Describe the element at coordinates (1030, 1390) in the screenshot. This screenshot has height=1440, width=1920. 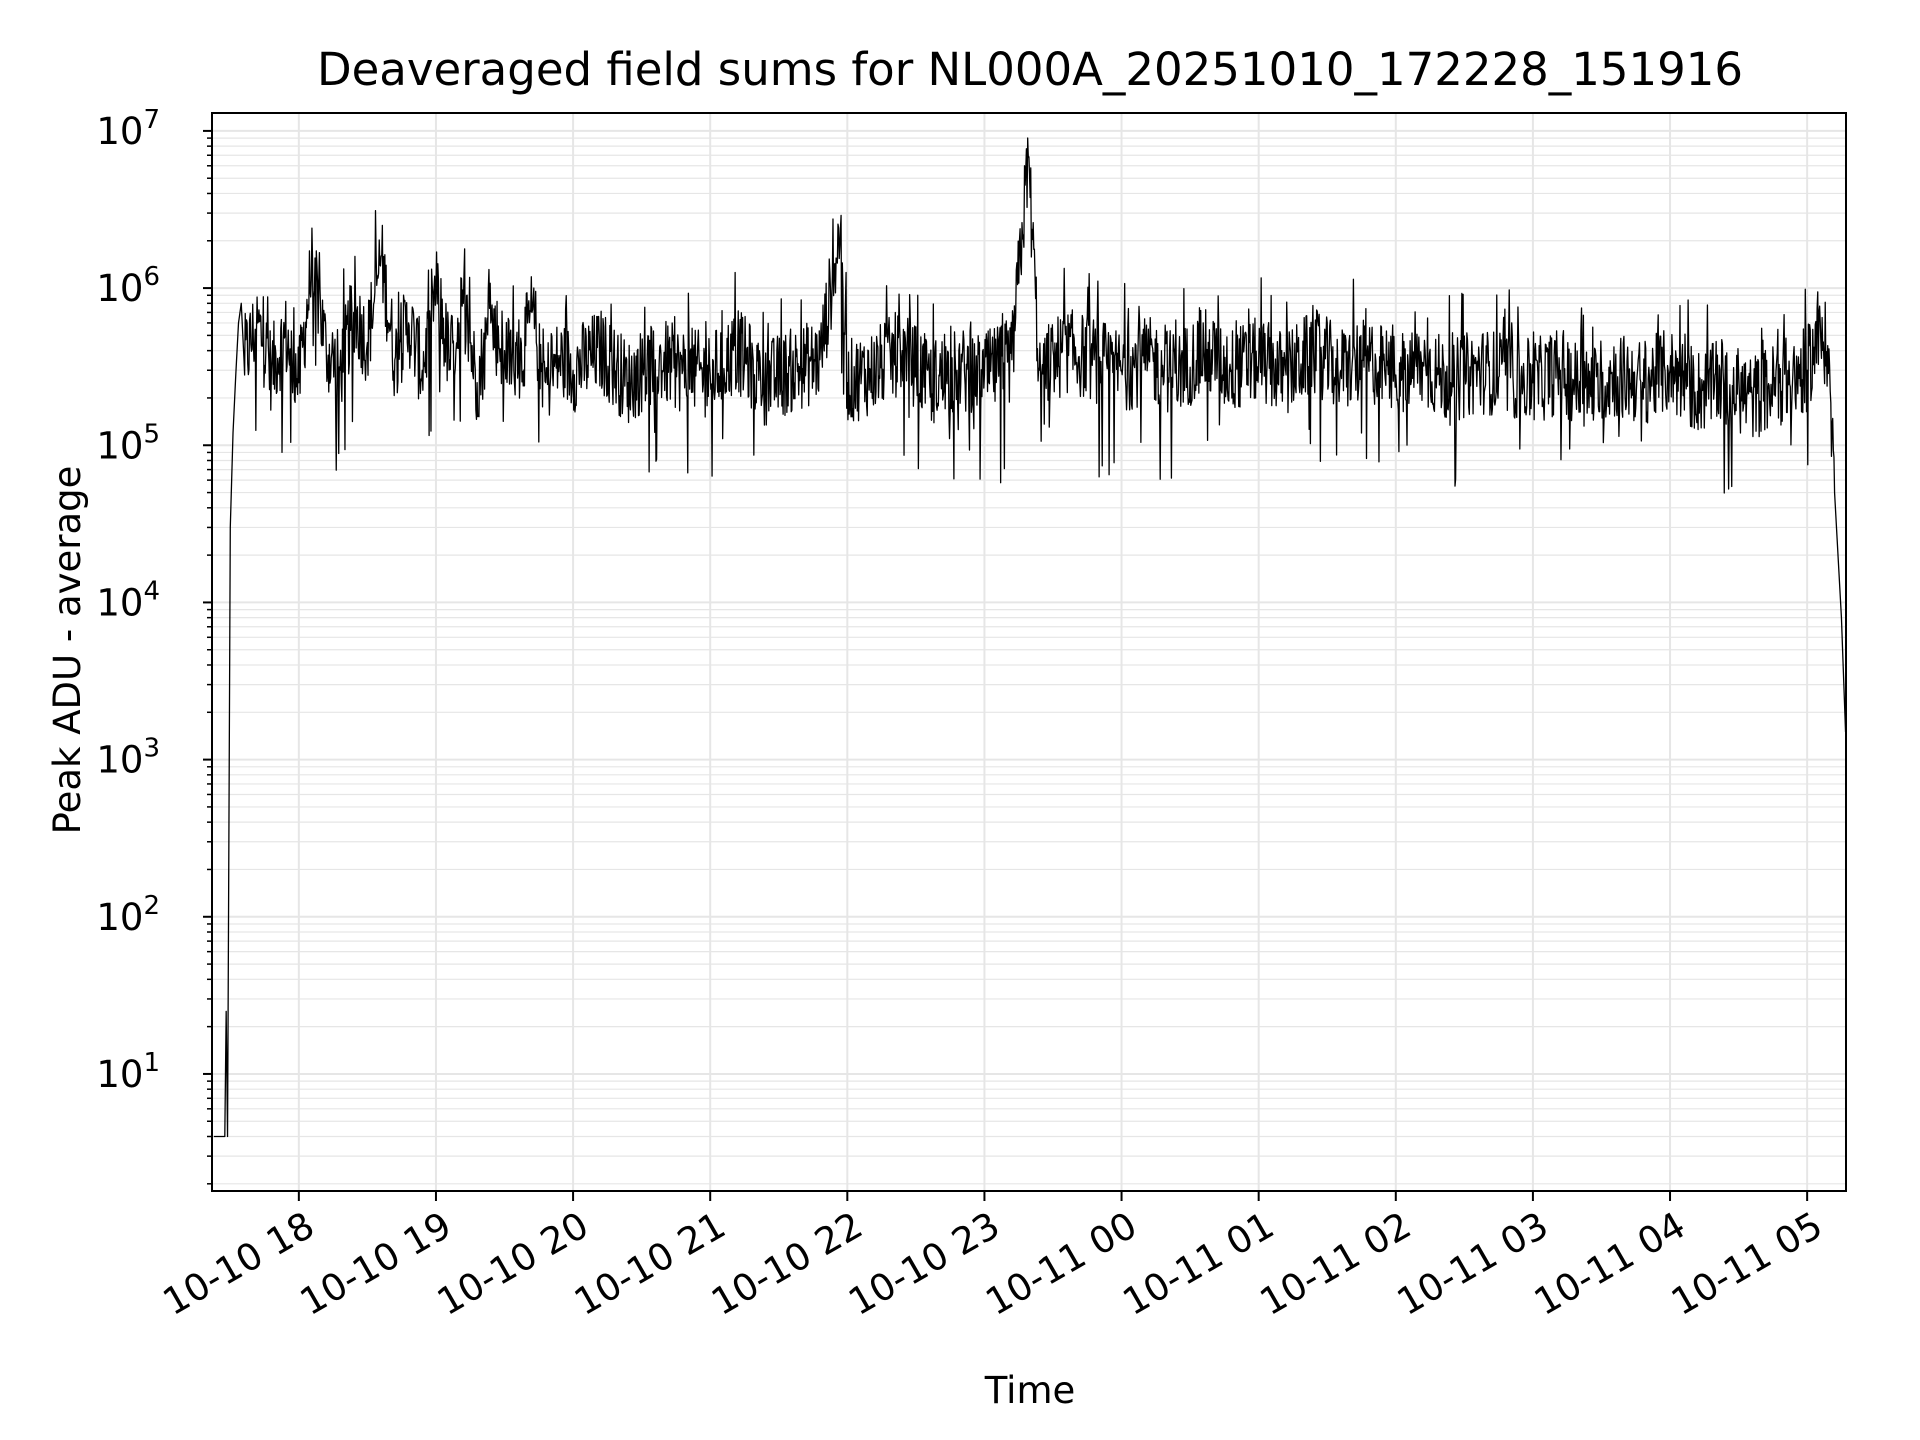
I see `x-axis-label: Time` at that location.